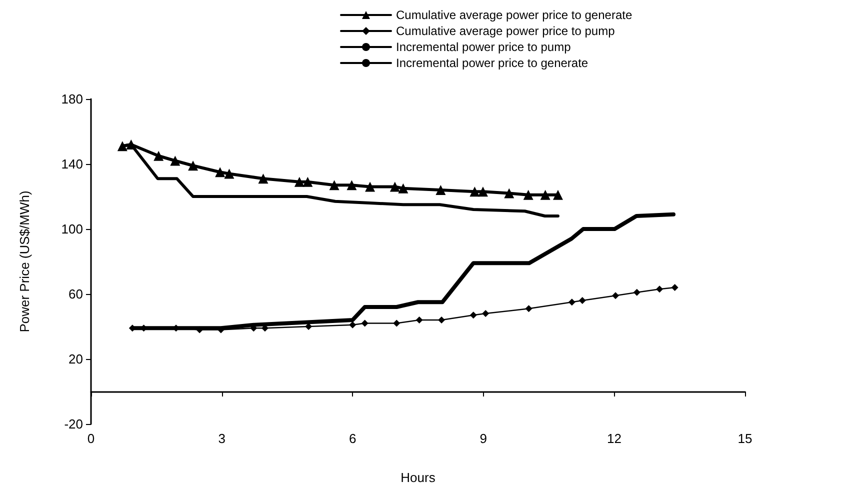 The height and width of the screenshot is (489, 846). I want to click on x-tick-label: 15, so click(745, 438).